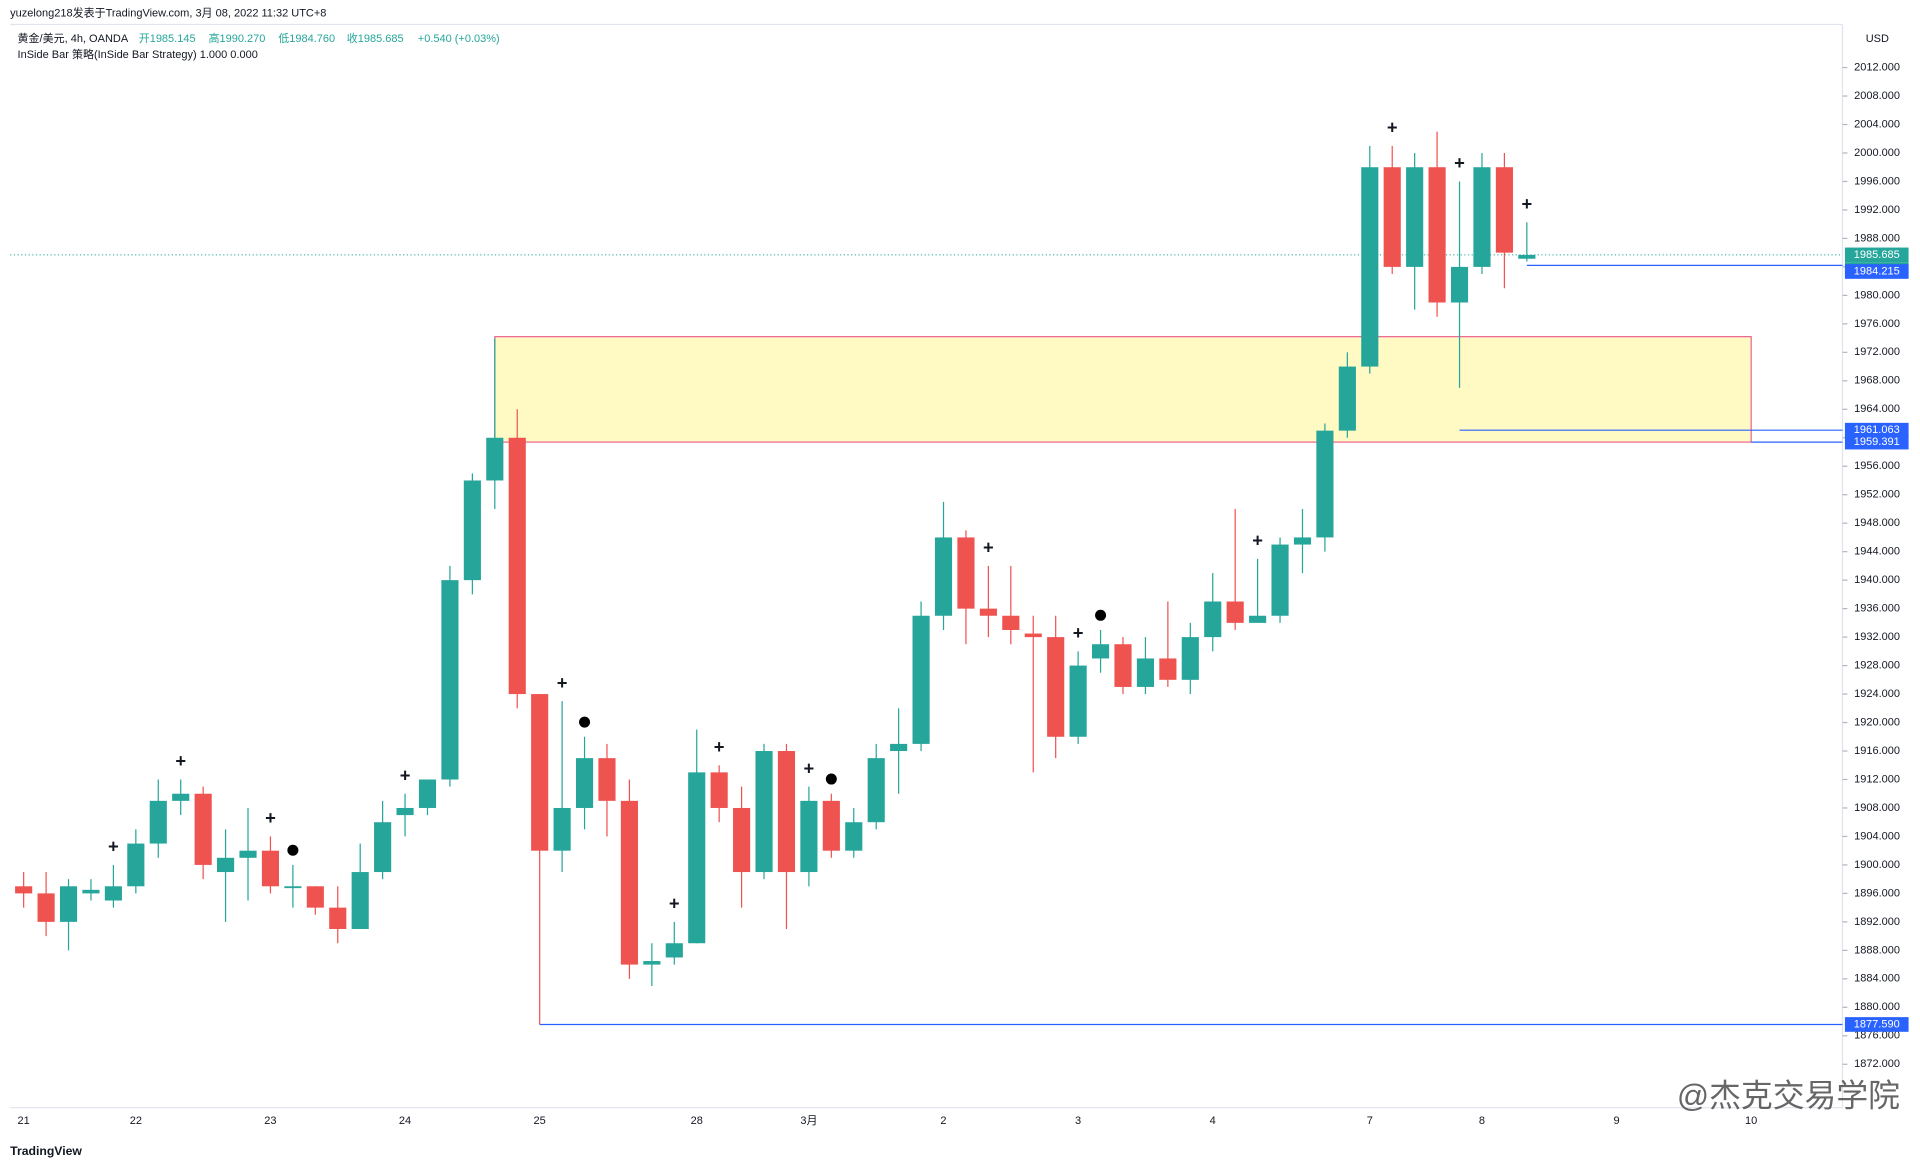 This screenshot has width=1920, height=1164. Describe the element at coordinates (1877, 779) in the screenshot. I see `y-tick-label: 1912.000` at that location.